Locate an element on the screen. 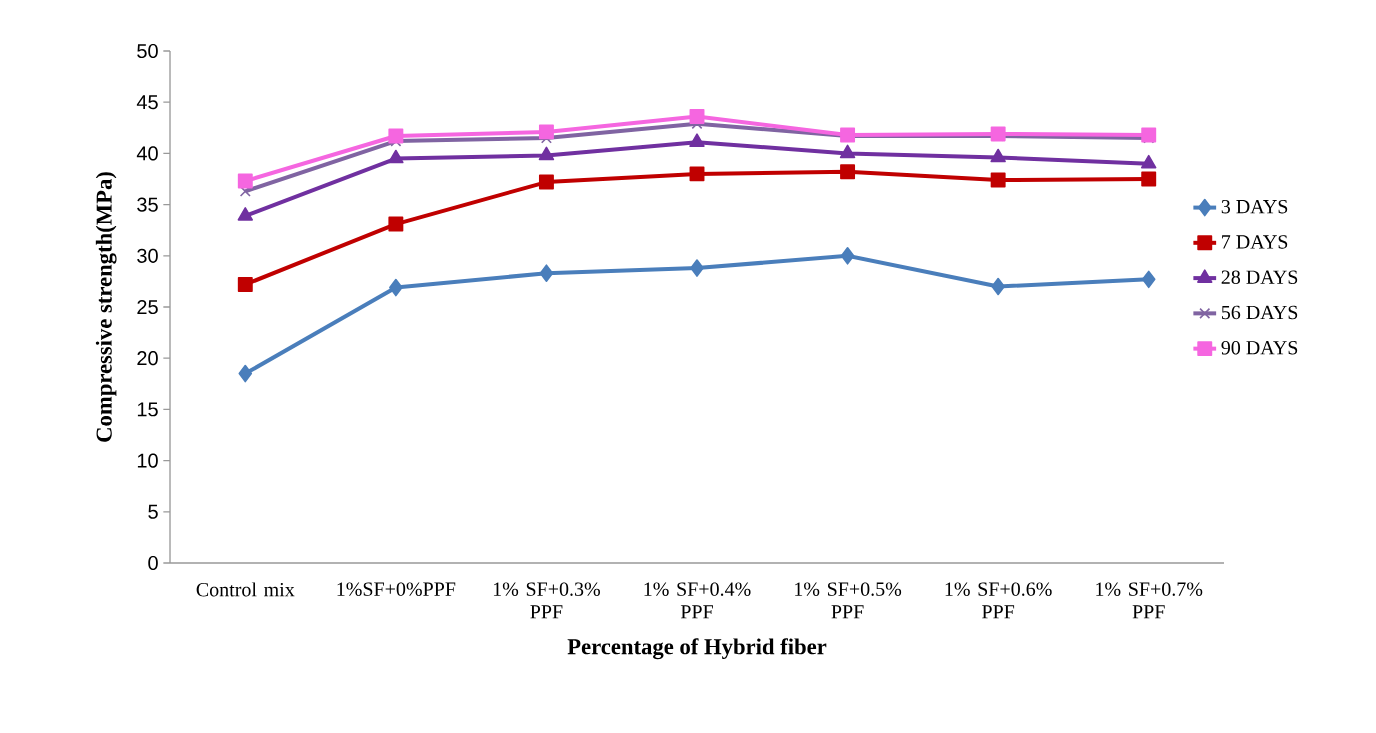  y-tick-label: 30 is located at coordinates (147, 255).